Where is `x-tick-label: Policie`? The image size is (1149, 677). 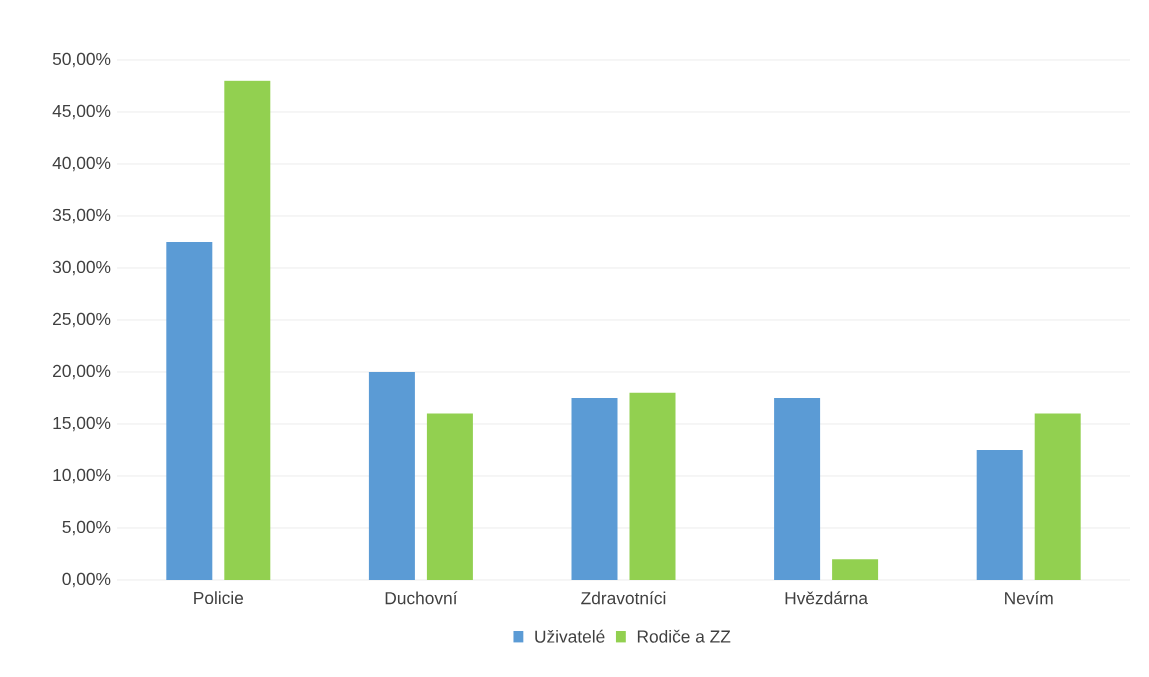 x-tick-label: Policie is located at coordinates (219, 598).